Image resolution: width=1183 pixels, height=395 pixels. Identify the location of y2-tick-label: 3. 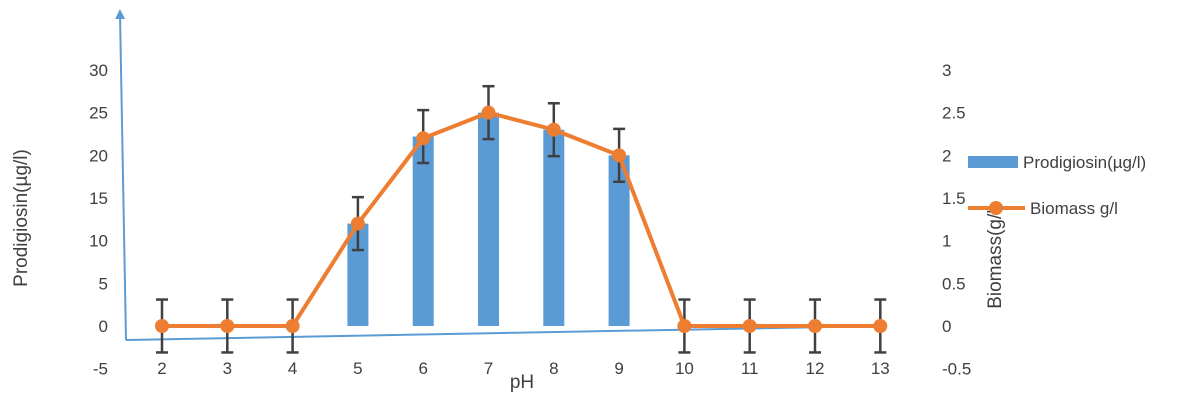
(946, 70).